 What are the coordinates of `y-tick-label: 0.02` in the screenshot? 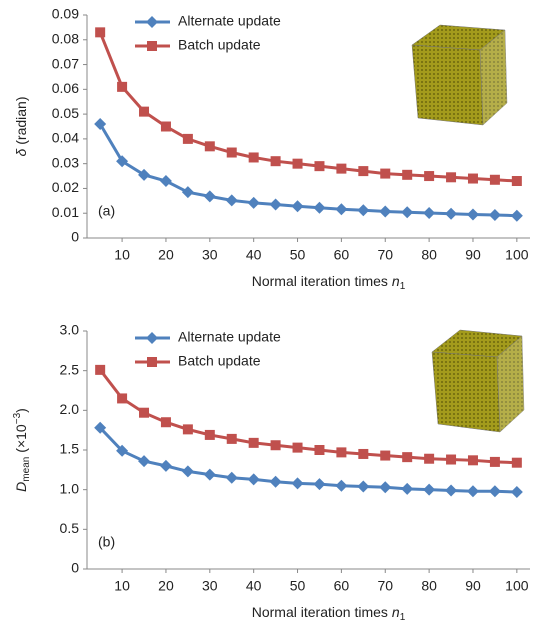 It's located at (65, 187).